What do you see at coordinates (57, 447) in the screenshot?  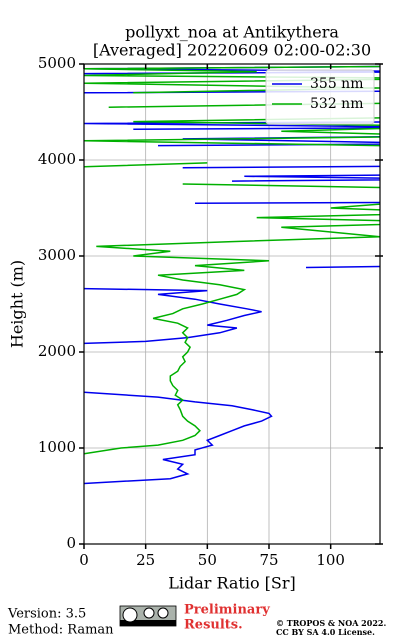 I see `y-tick-label: 1000` at bounding box center [57, 447].